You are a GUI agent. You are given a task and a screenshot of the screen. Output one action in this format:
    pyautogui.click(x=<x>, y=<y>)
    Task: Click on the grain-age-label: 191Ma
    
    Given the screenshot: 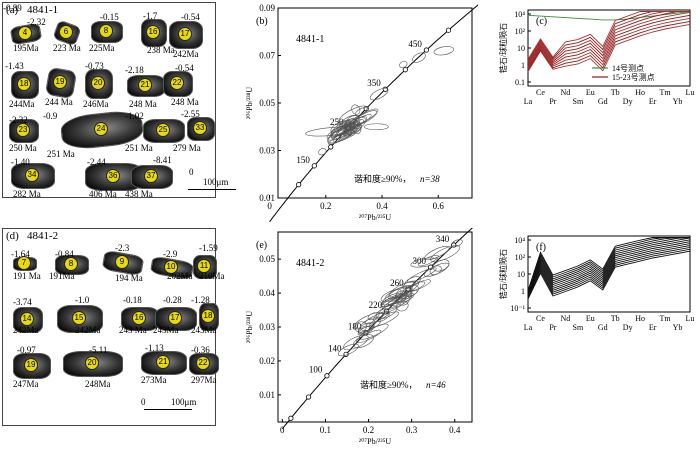 What is the action you would take?
    pyautogui.click(x=62, y=276)
    